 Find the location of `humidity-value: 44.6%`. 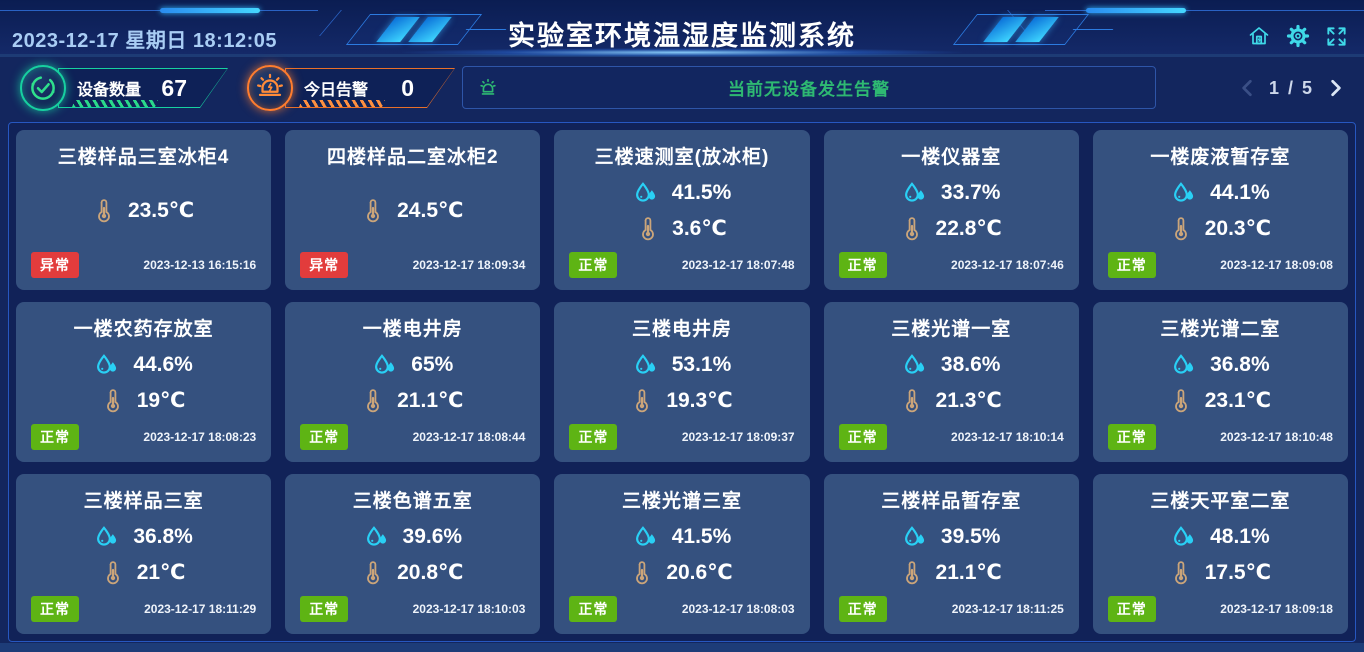

humidity-value: 44.6% is located at coordinates (163, 364).